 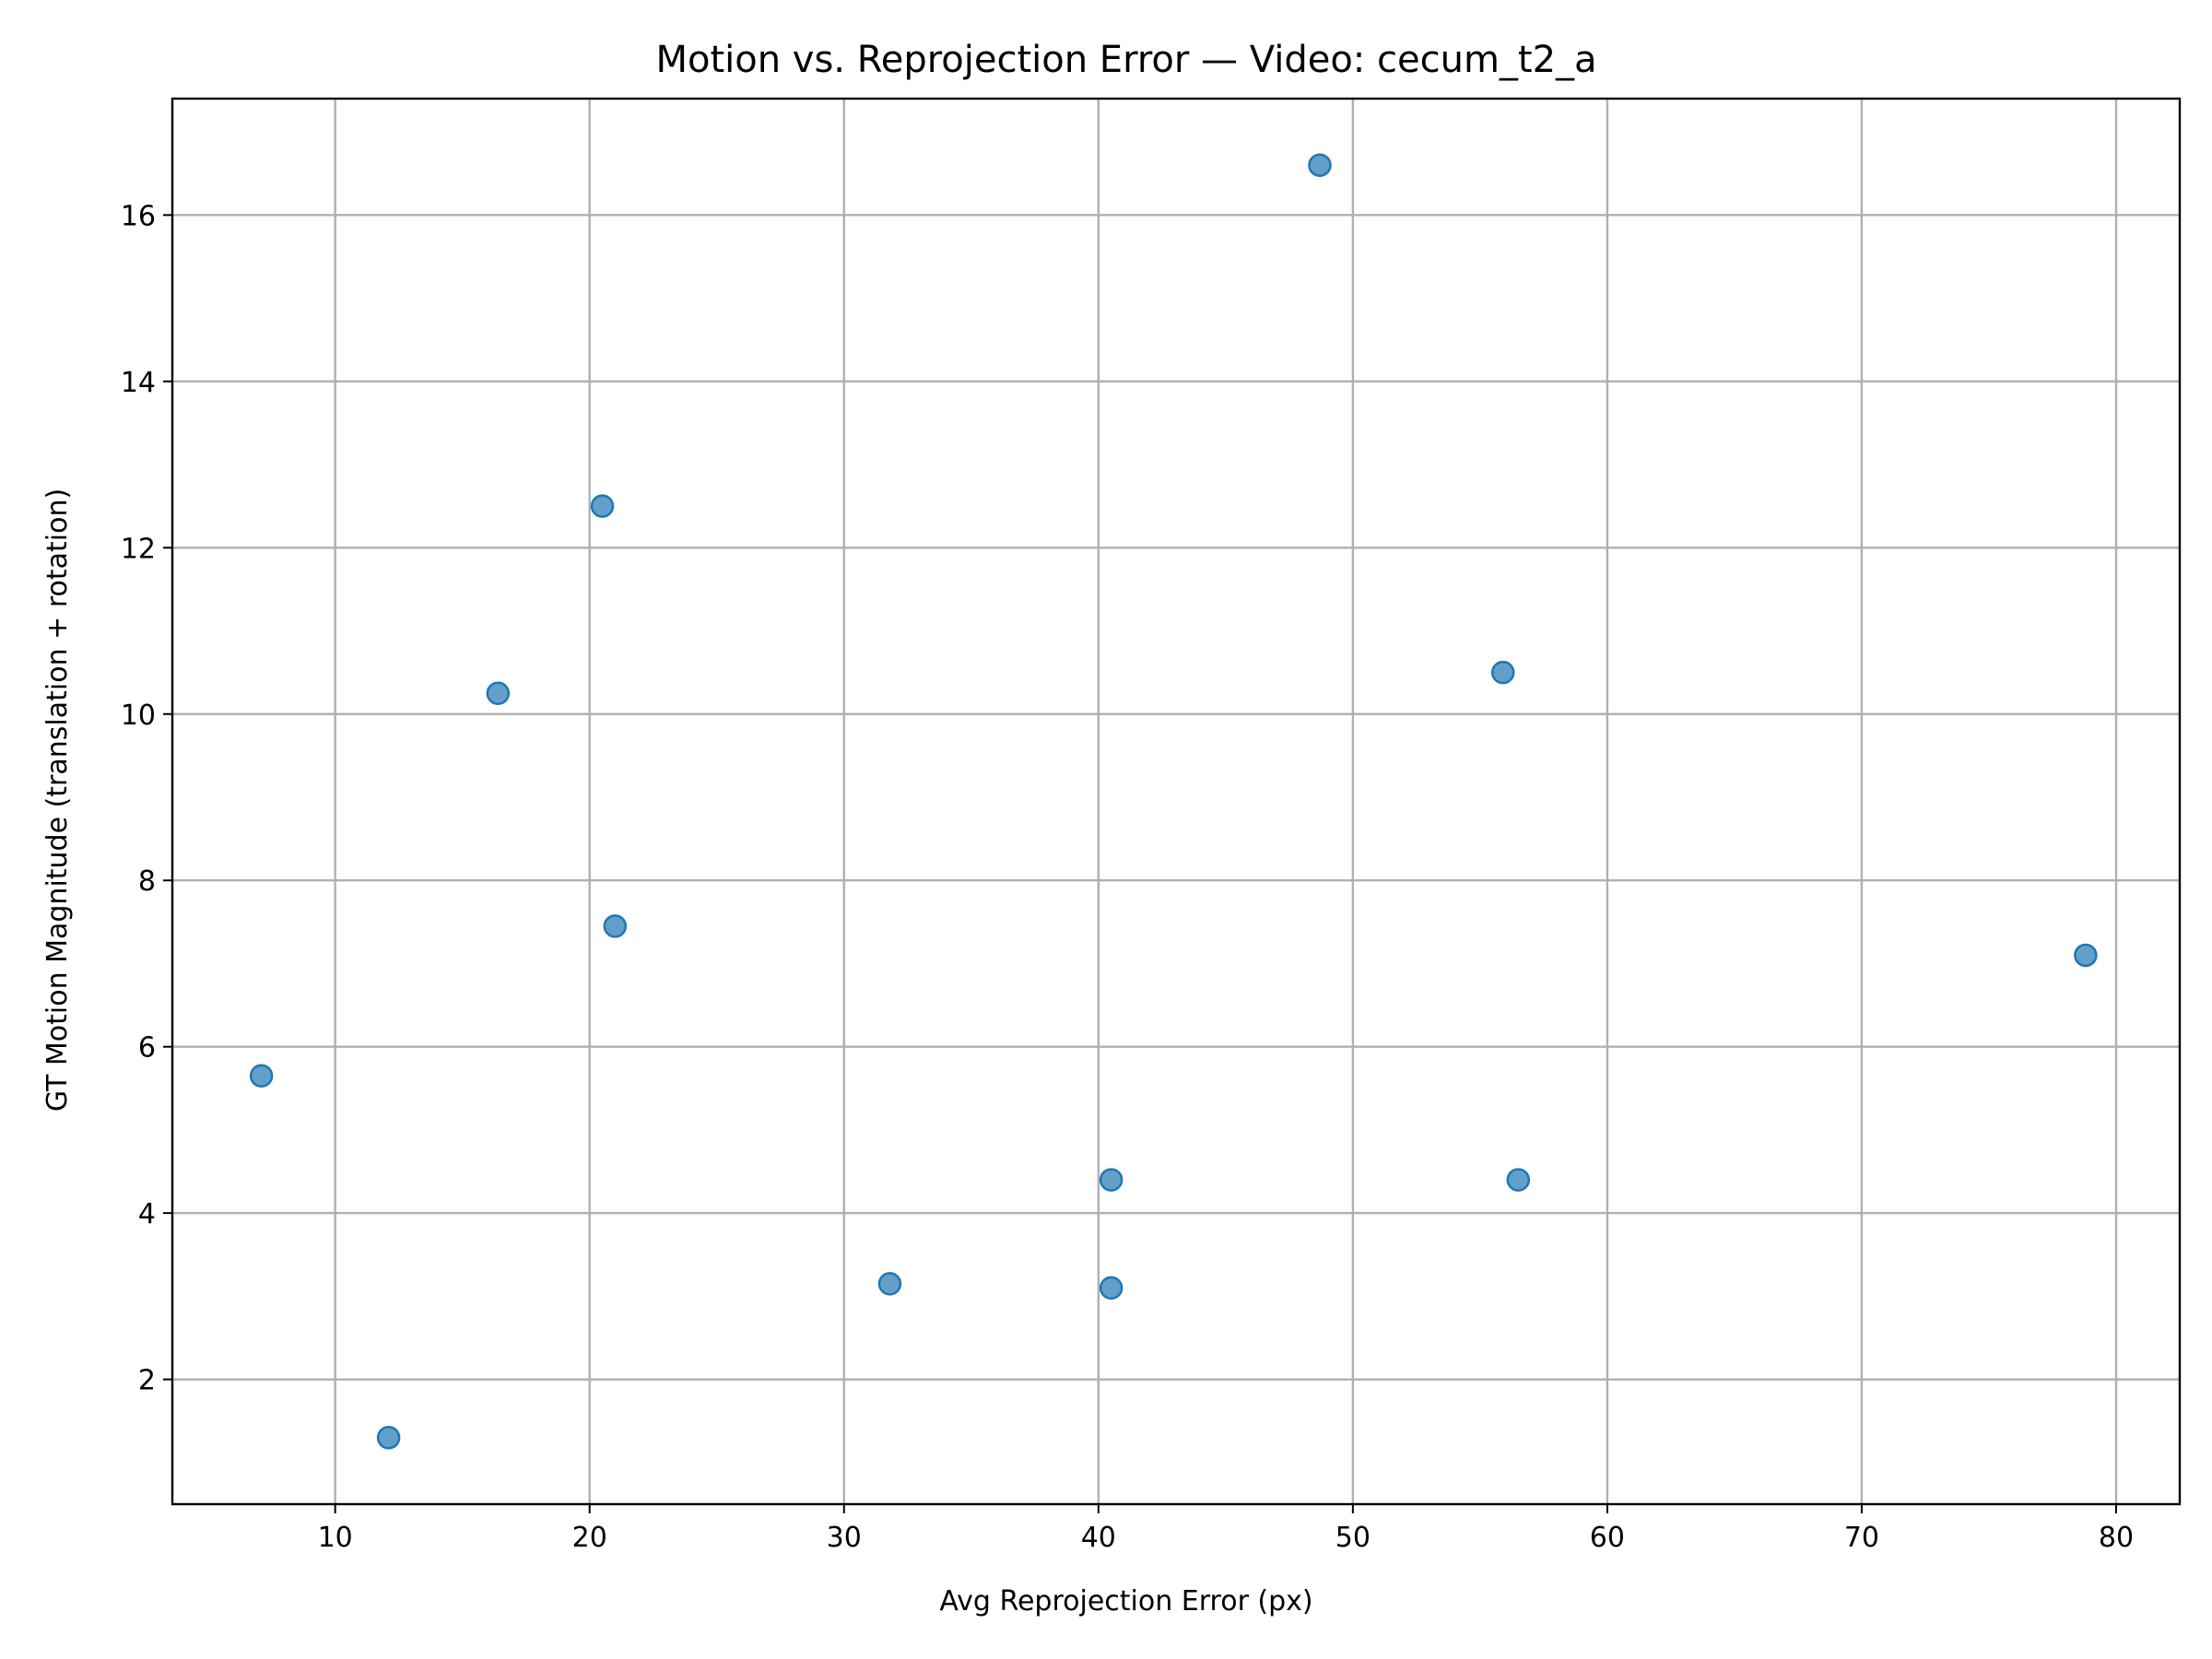 I want to click on y-tick-label: 10, so click(x=138, y=716).